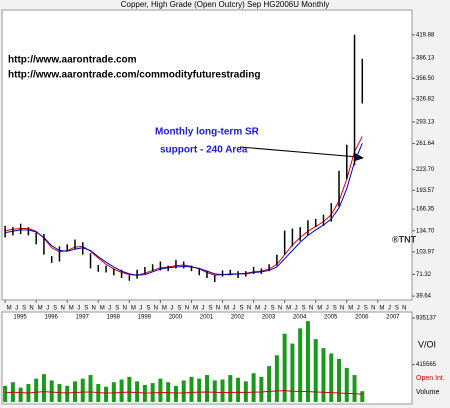 The height and width of the screenshot is (408, 450). Describe the element at coordinates (300, 318) in the screenshot. I see `x-tick-label: 2004` at that location.